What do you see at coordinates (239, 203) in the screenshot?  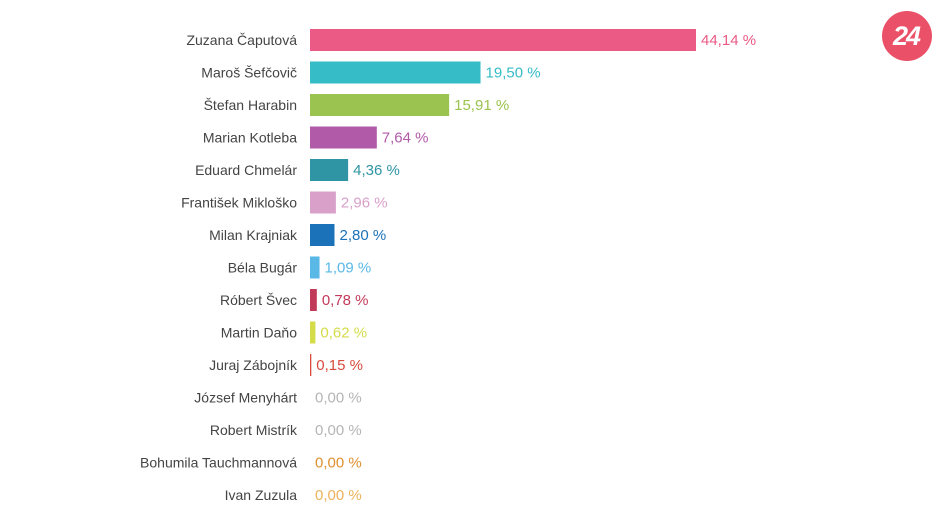 I see `category-label: František Mikloško` at bounding box center [239, 203].